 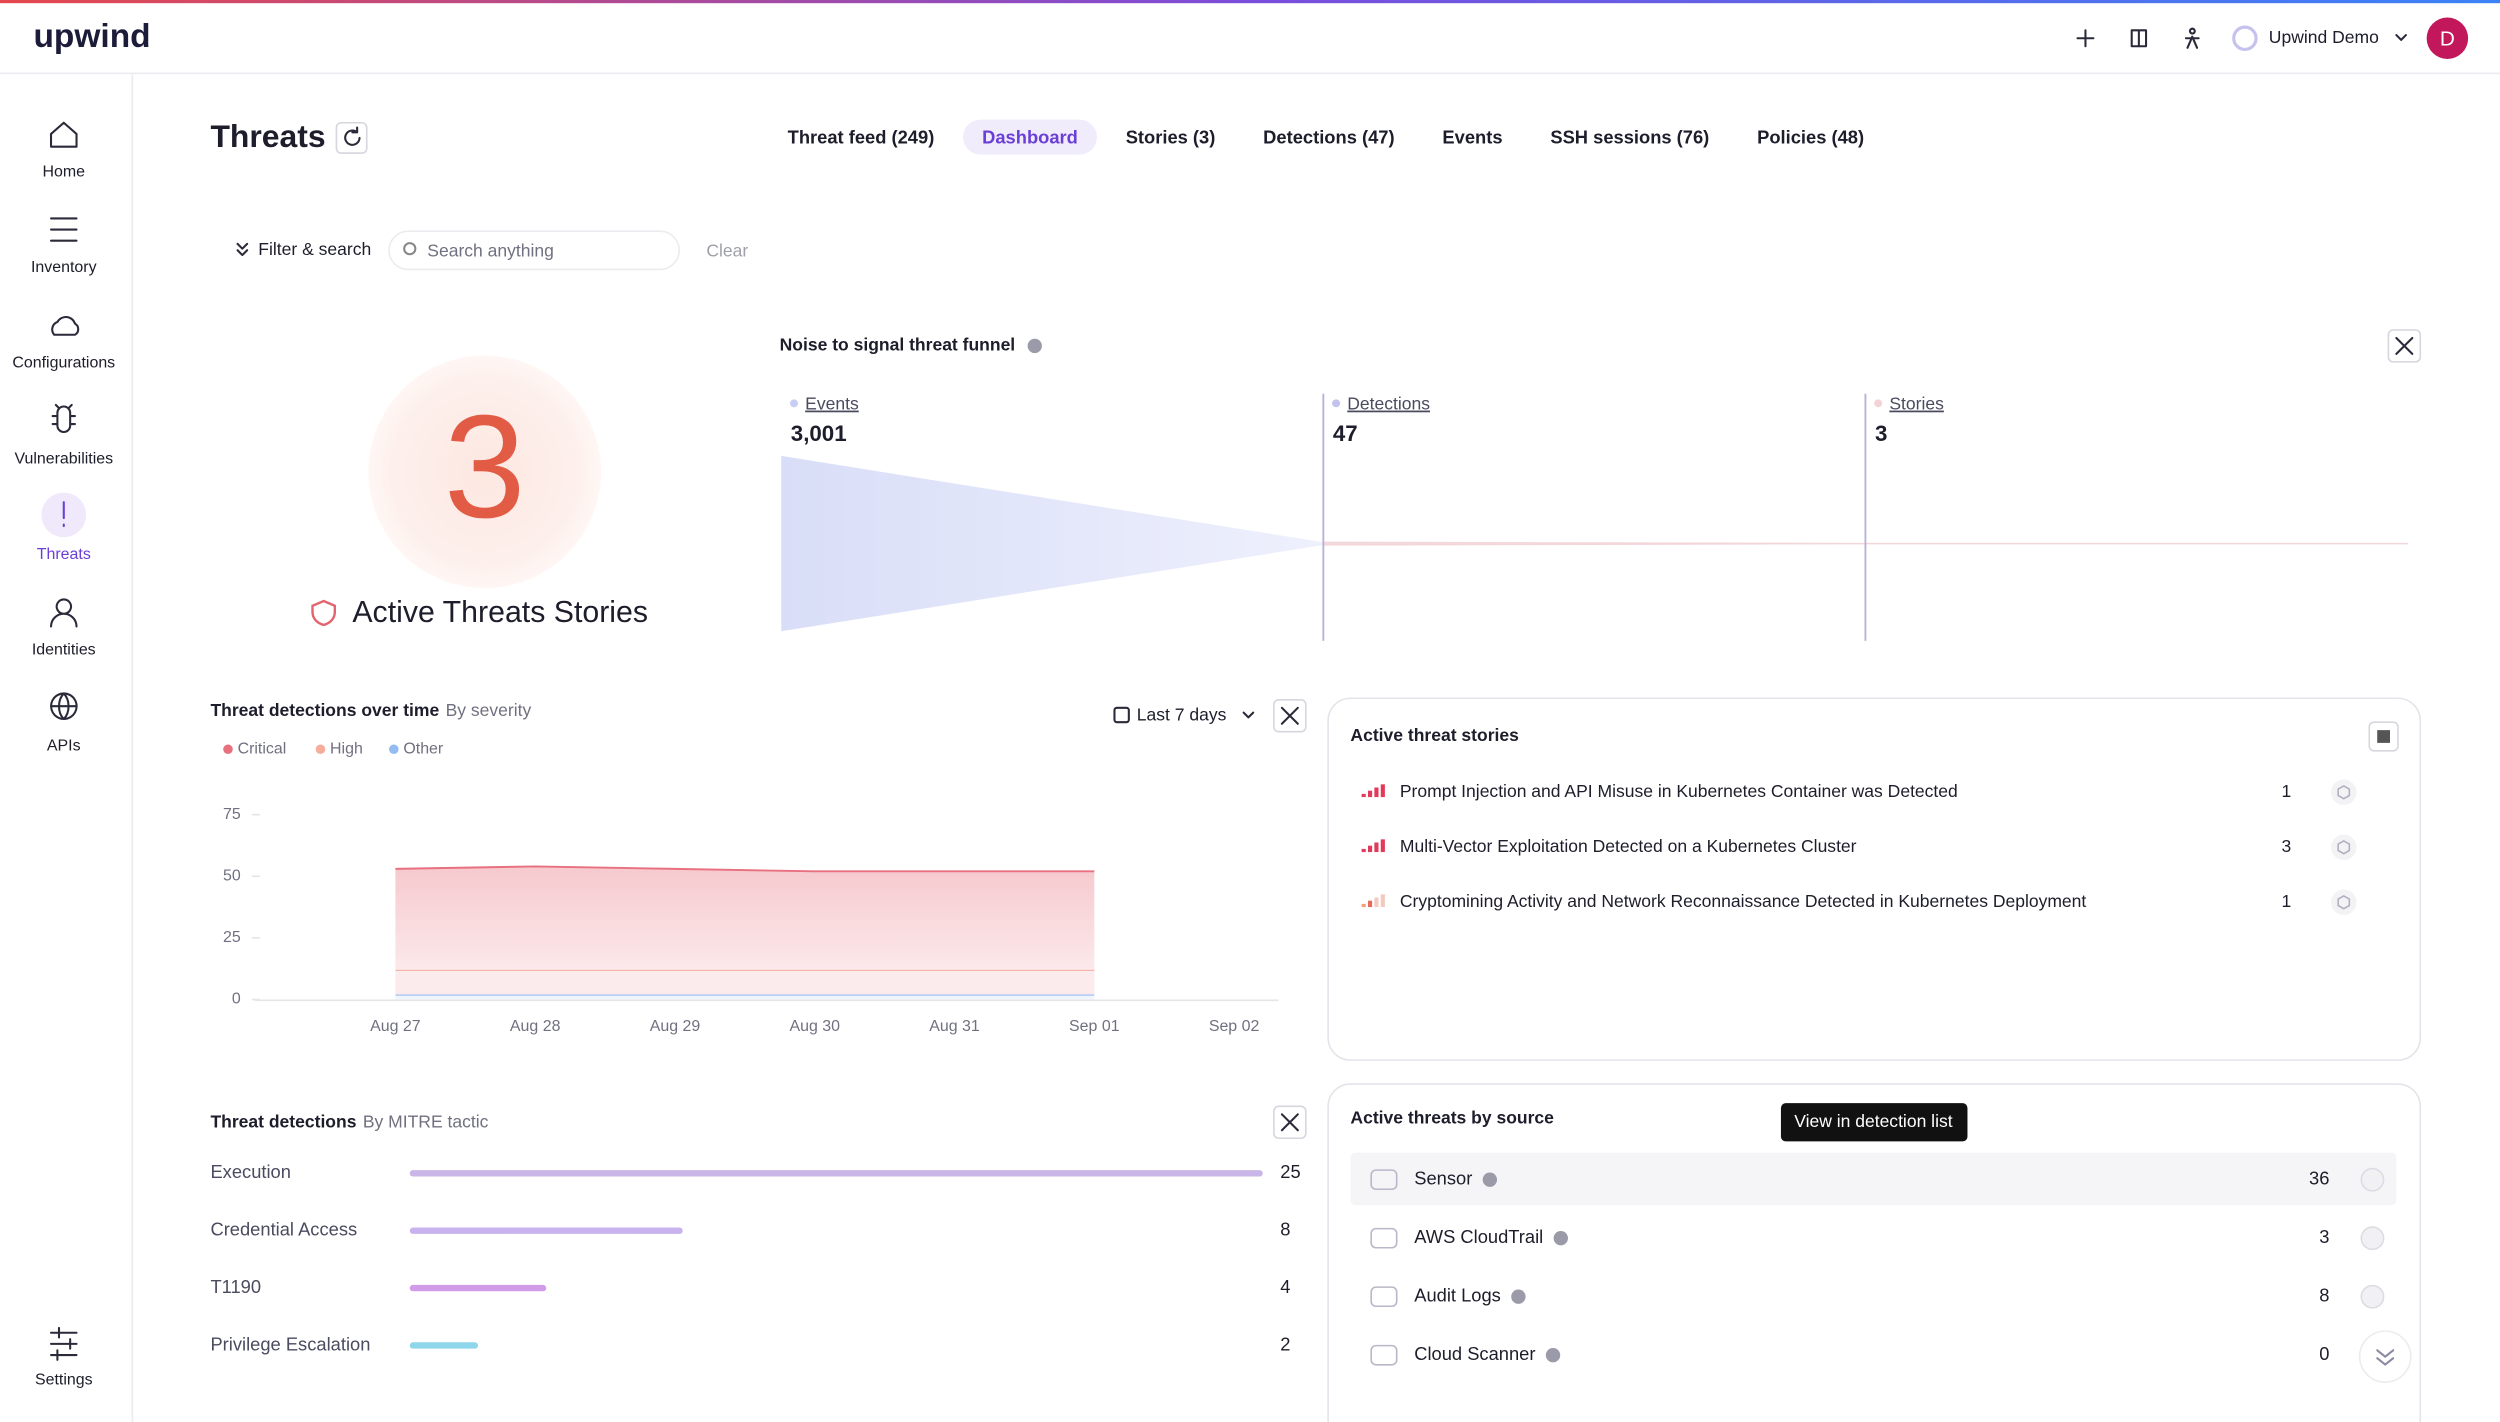 I want to click on settings-label: Settings, so click(x=64, y=1380).